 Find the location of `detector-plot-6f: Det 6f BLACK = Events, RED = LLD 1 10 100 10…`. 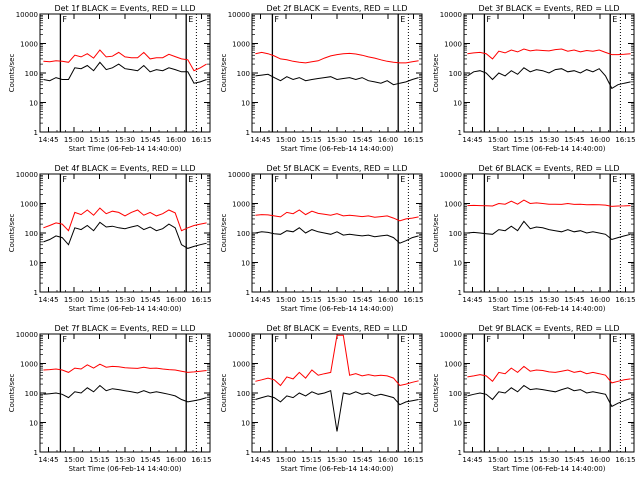

detector-plot-6f: Det 6f BLACK = Events, RED = LLD 1 10 100 10… is located at coordinates (534, 238).